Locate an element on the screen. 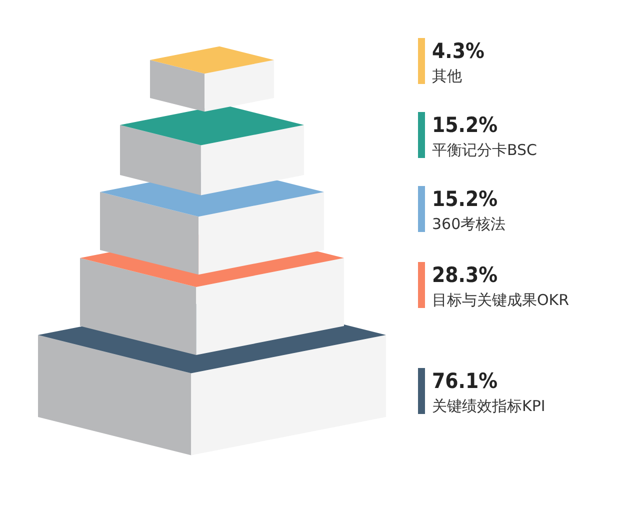  category-label: 其他 is located at coordinates (447, 76).